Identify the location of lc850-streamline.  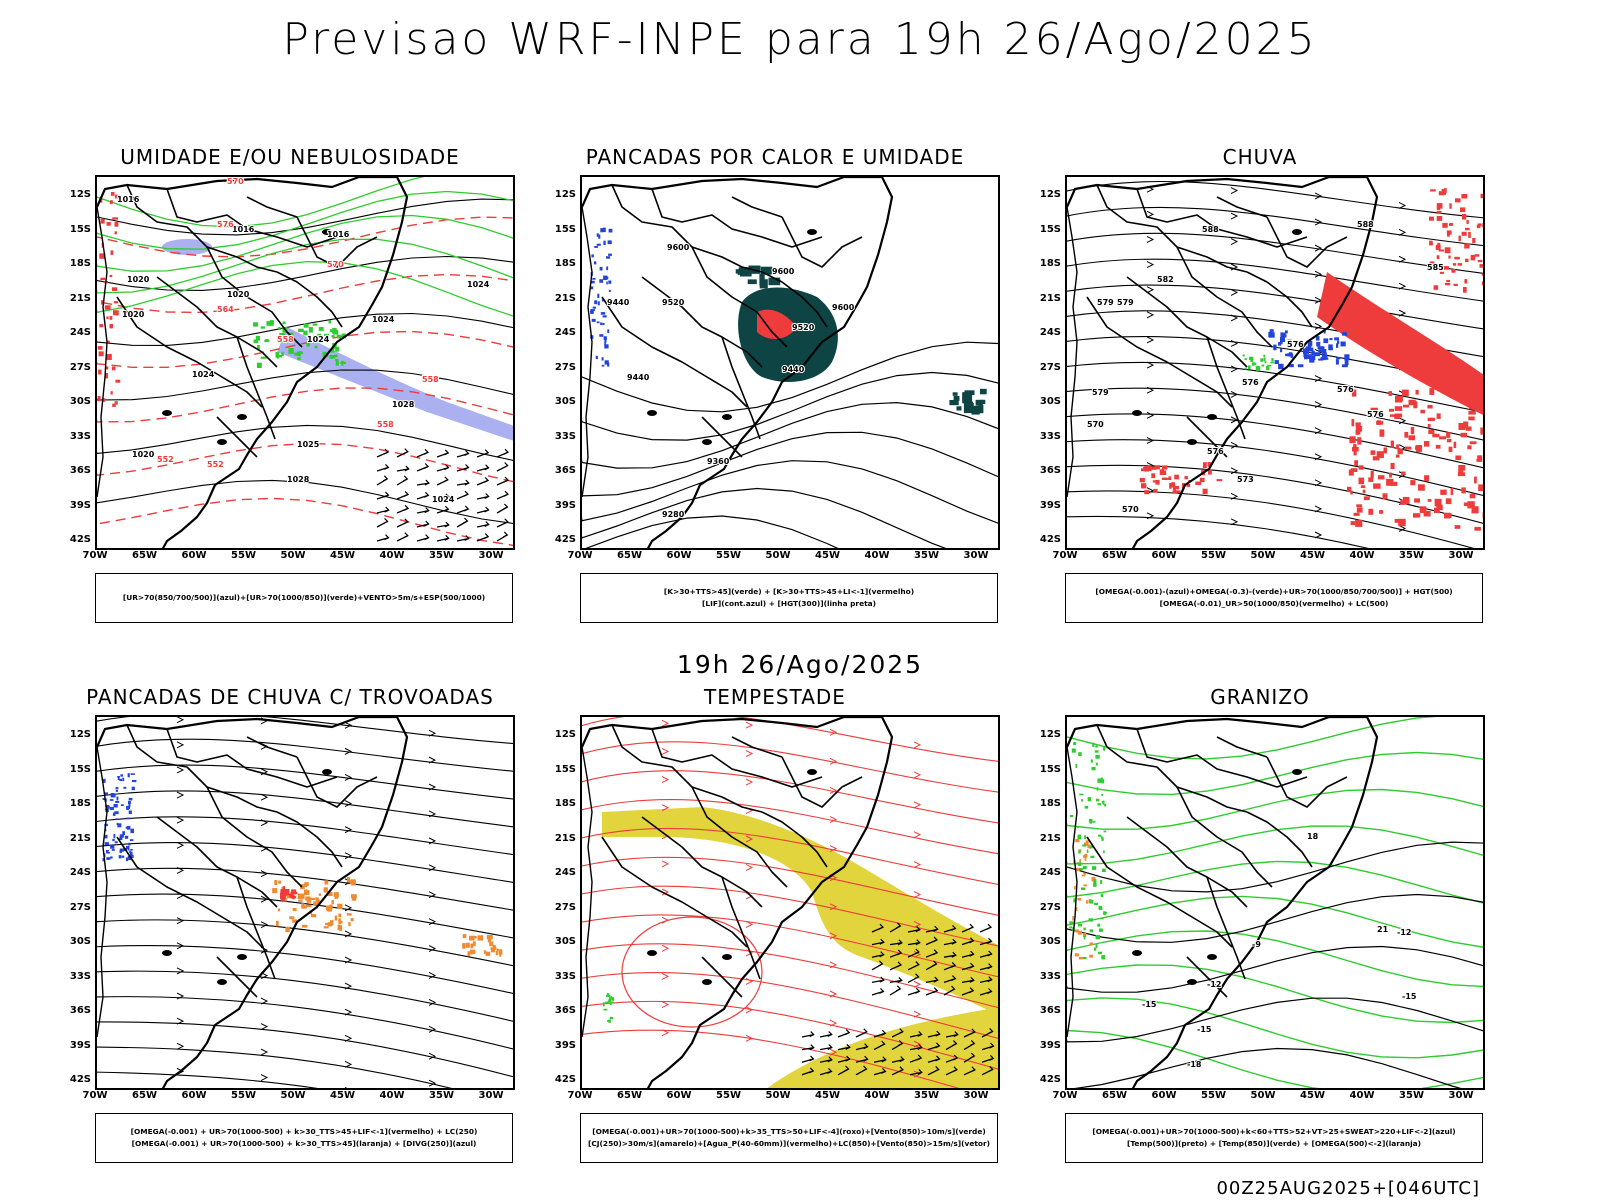
(790, 767).